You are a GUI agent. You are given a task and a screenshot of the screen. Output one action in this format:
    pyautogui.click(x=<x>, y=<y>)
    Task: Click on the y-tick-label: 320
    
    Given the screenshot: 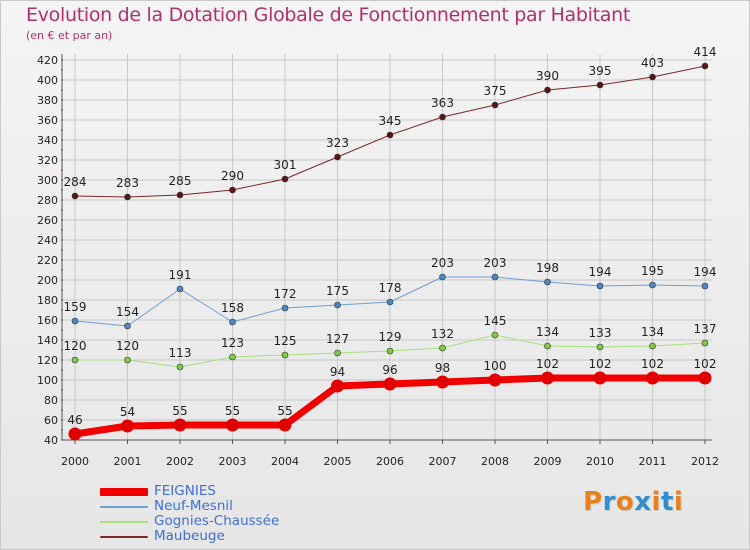 What is the action you would take?
    pyautogui.click(x=47, y=160)
    